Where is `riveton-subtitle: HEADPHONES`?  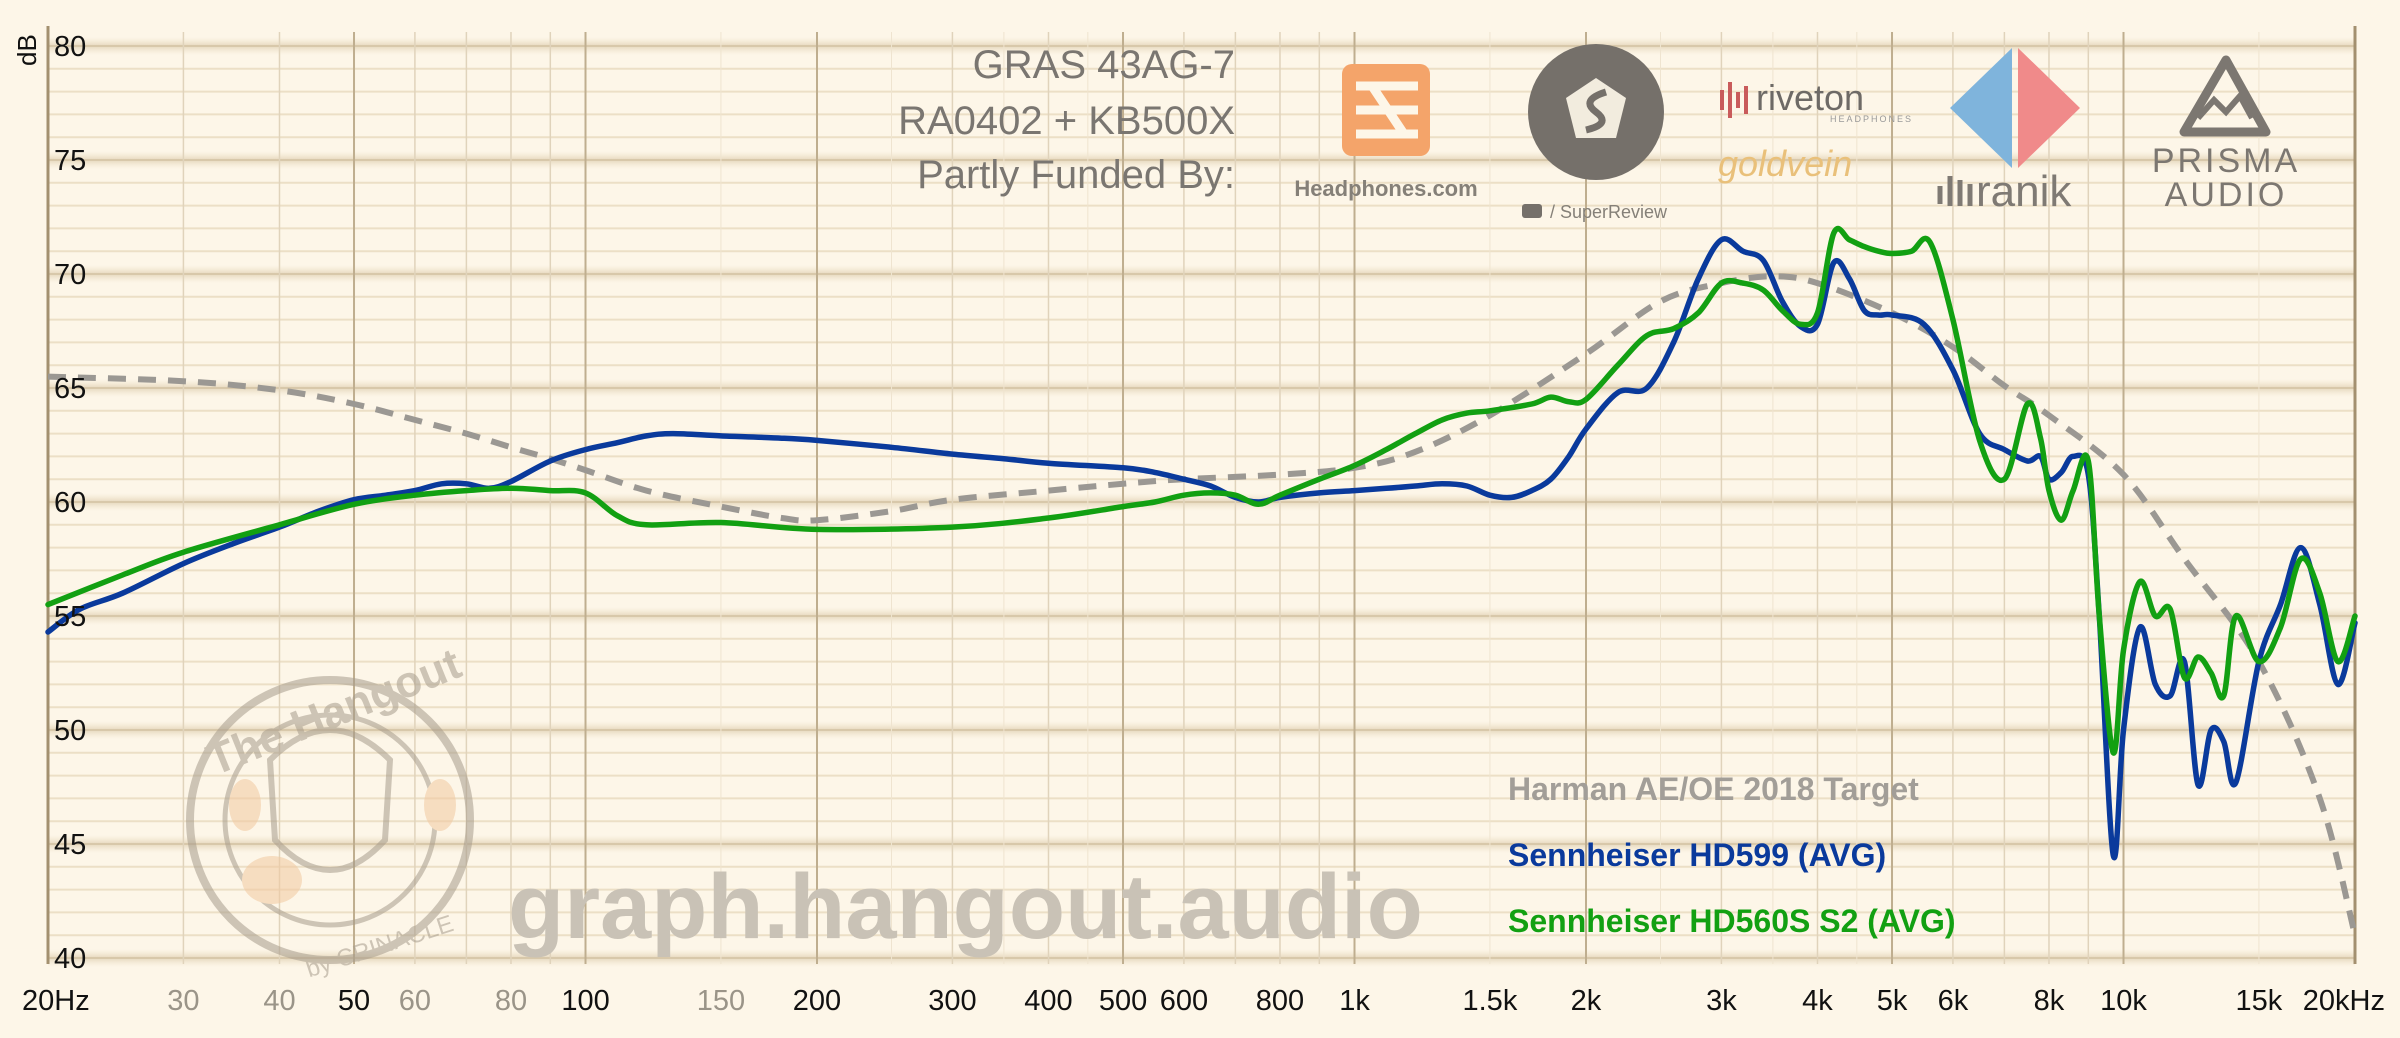
riveton-subtitle: HEADPHONES is located at coordinates (1871, 119).